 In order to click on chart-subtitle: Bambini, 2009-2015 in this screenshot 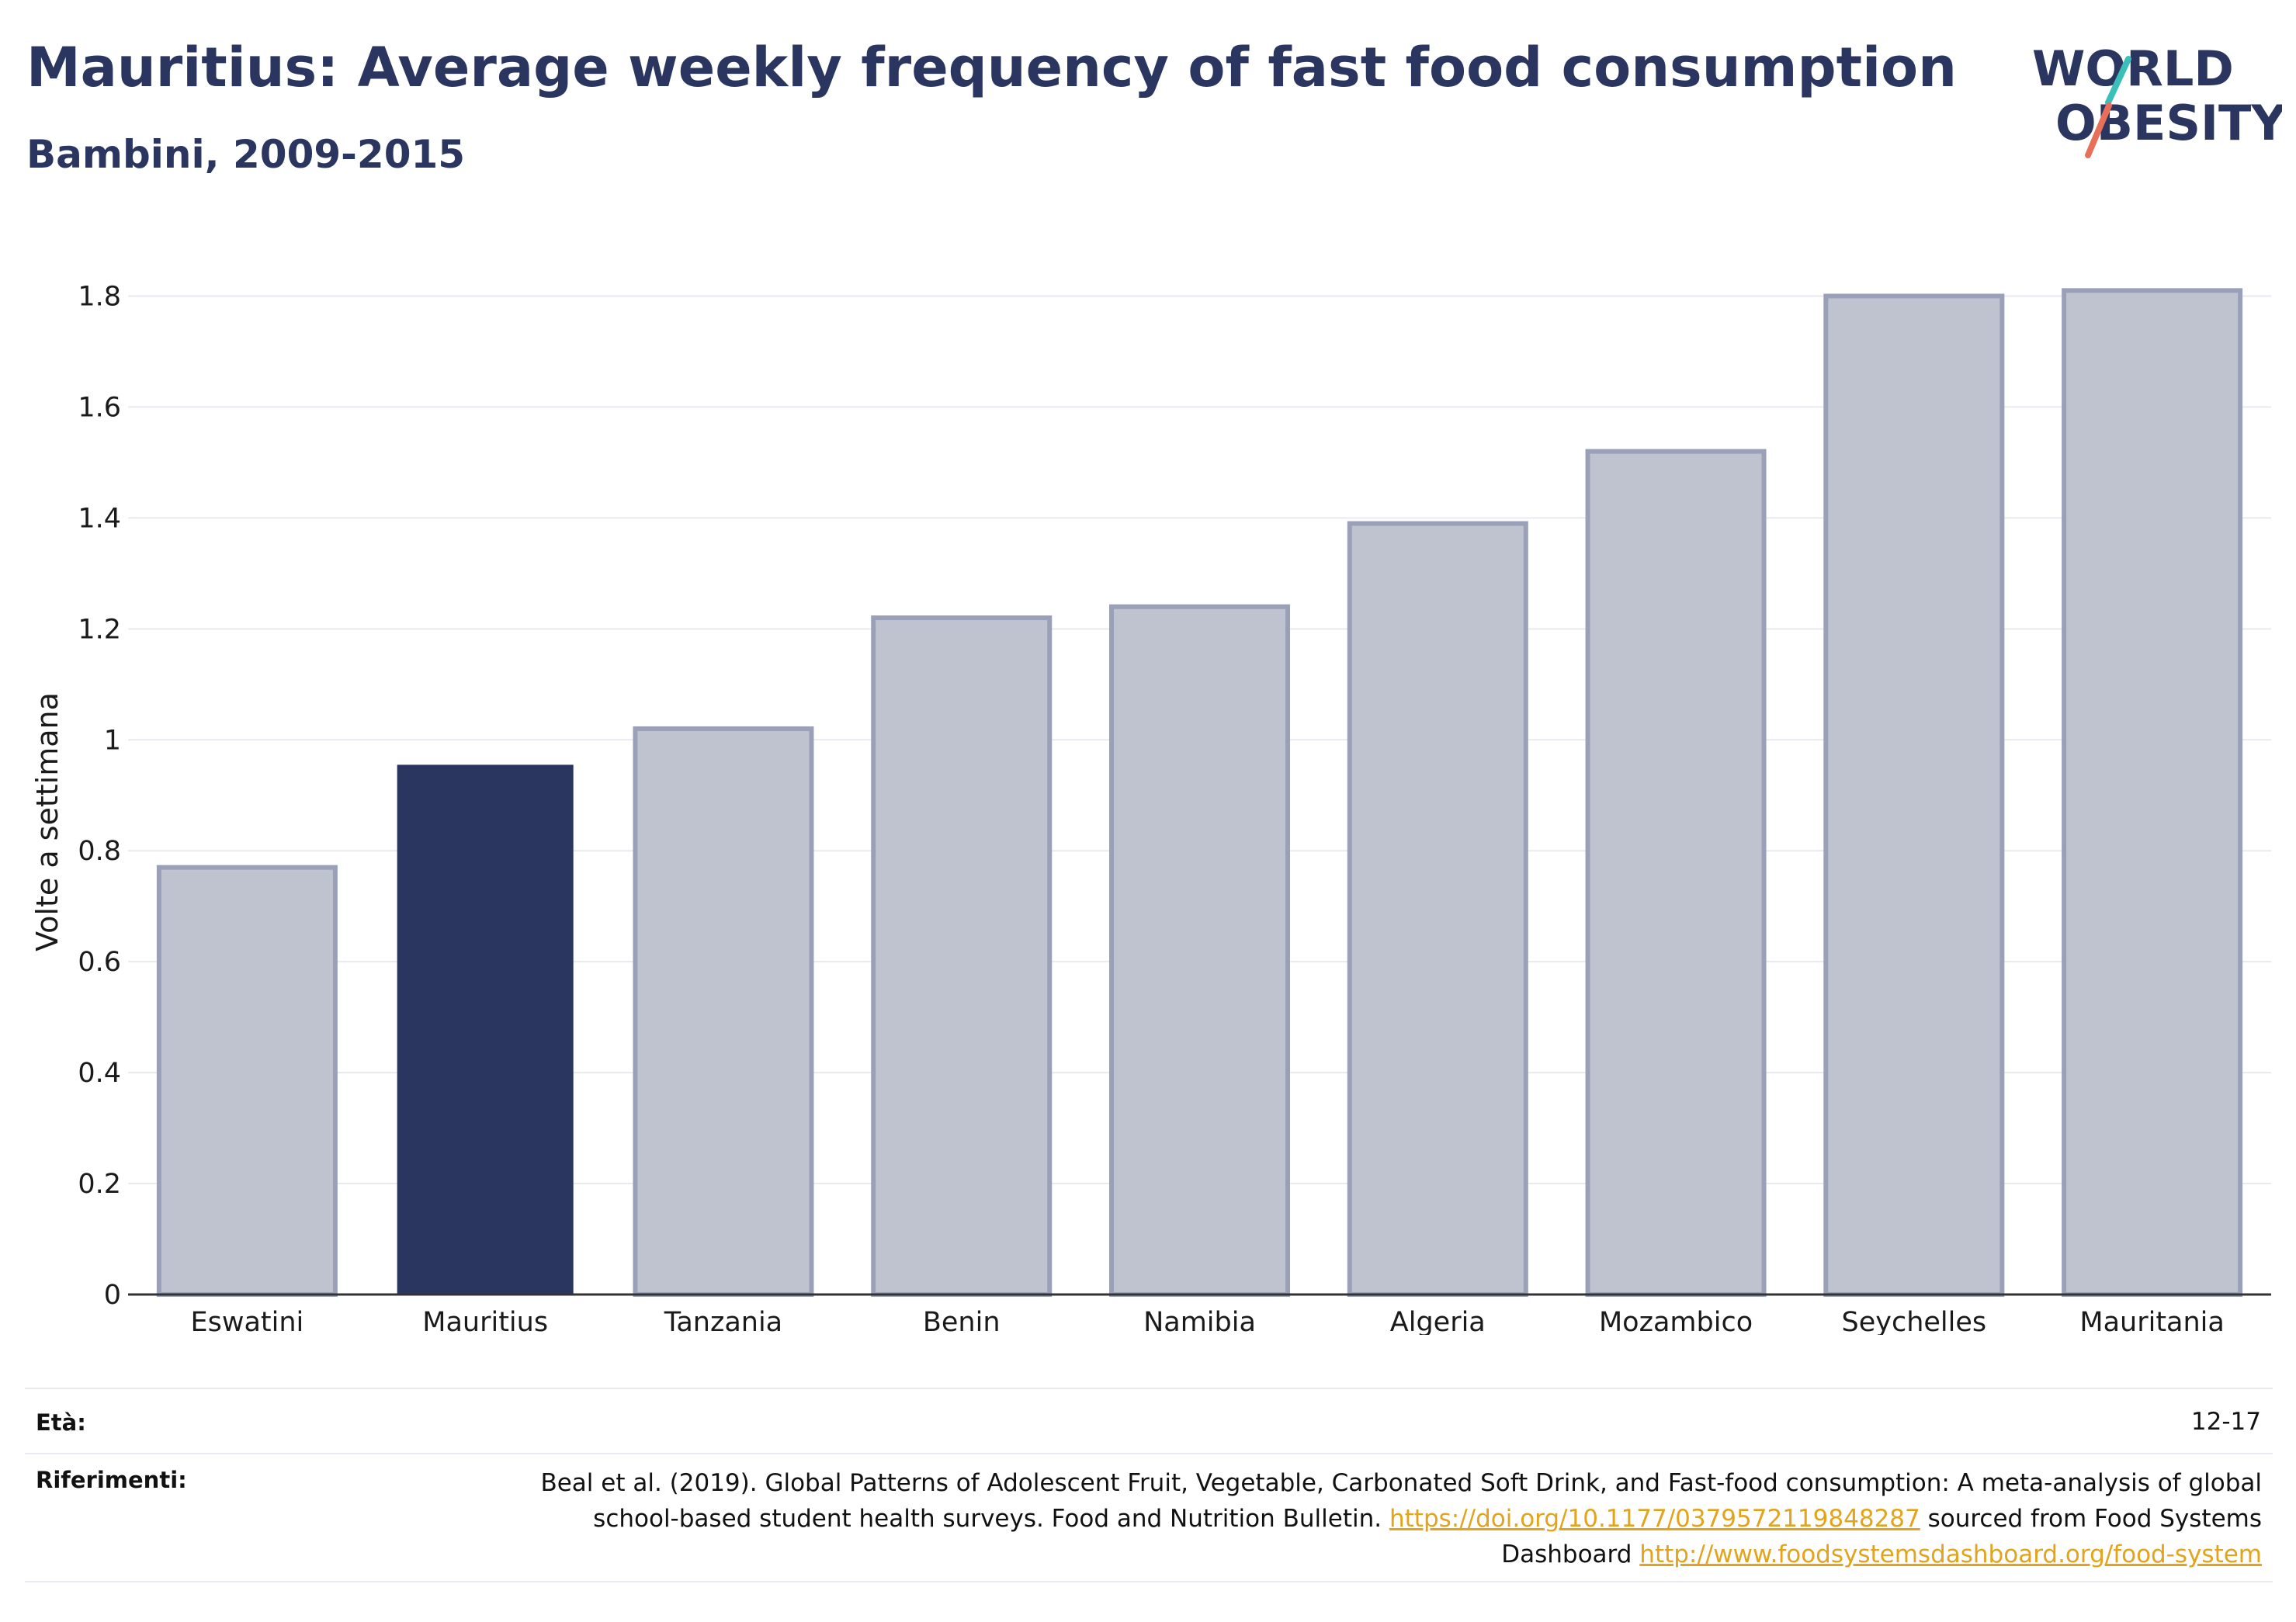, I will do `click(246, 154)`.